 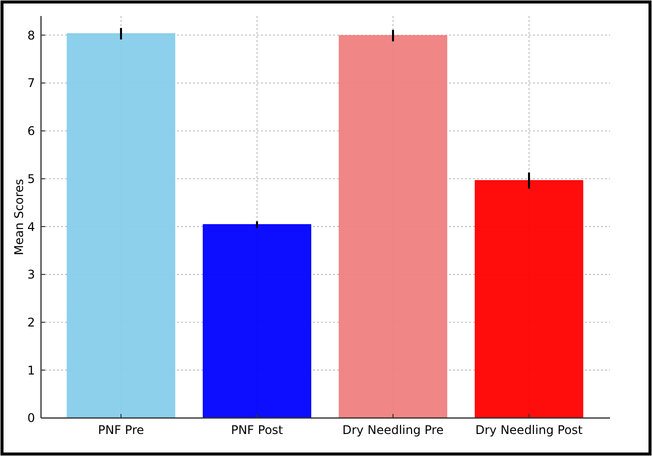 I want to click on y-axis-title: Mean Scores, so click(x=19, y=217).